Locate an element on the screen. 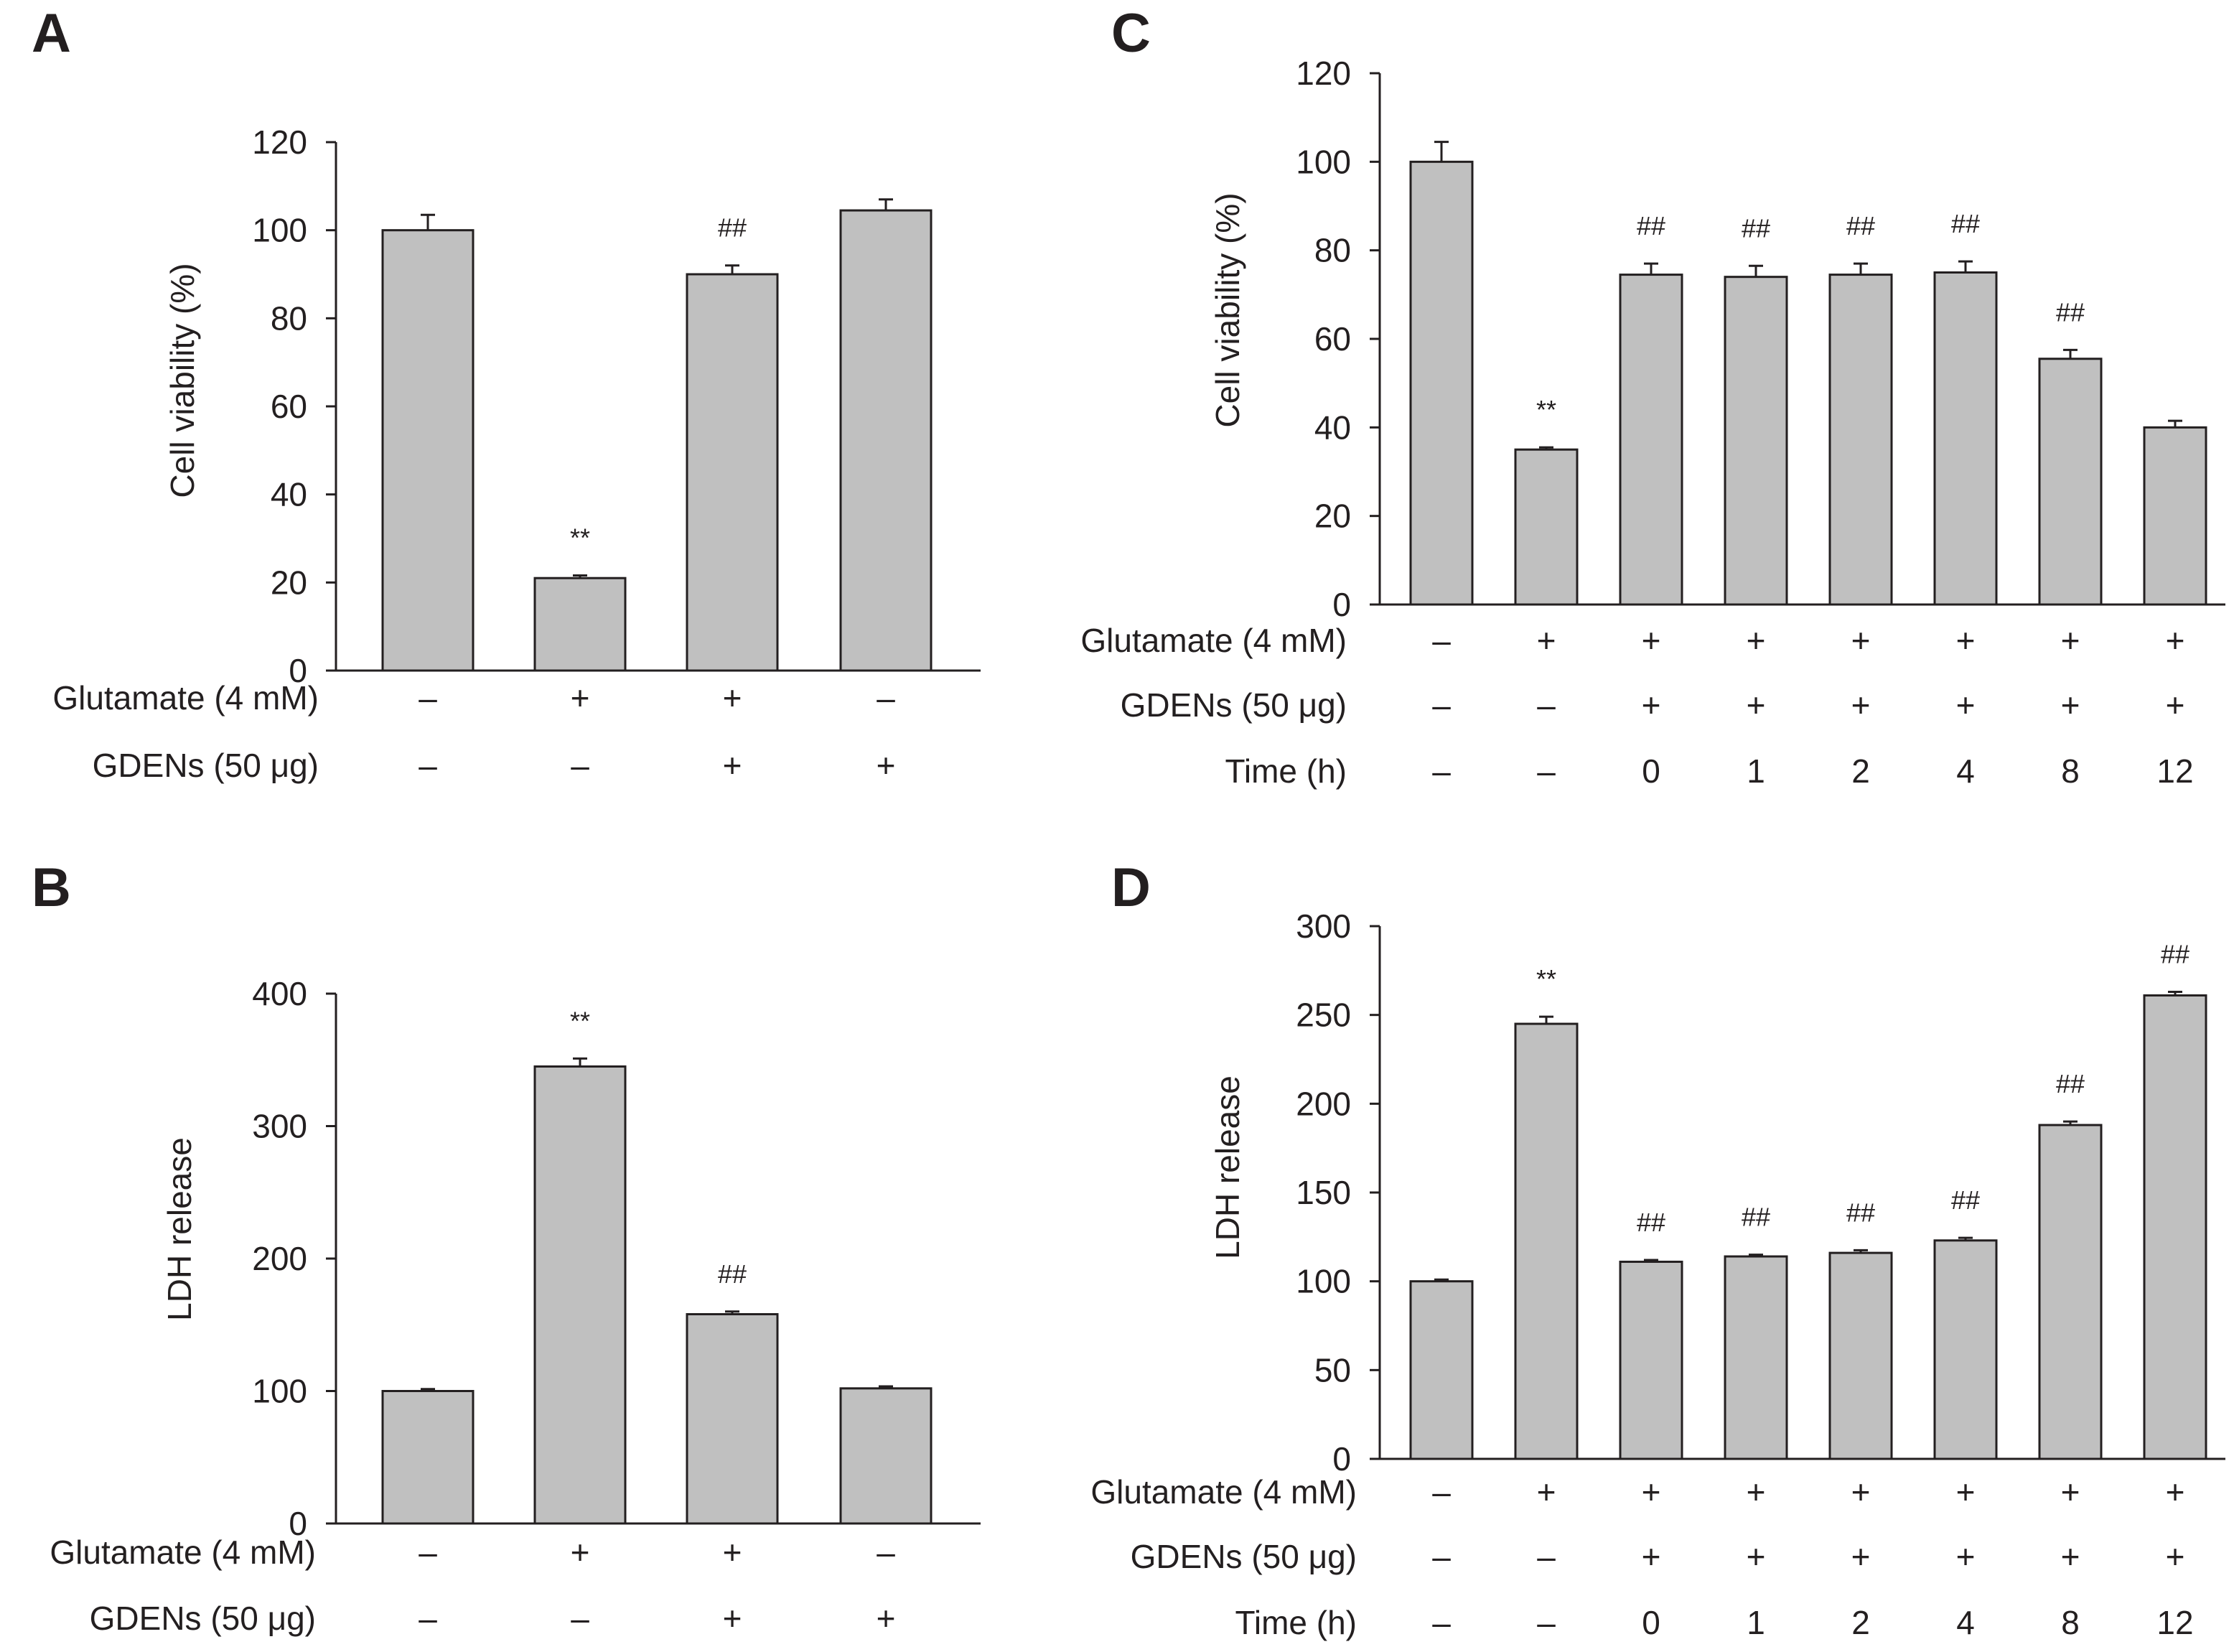  y-tick-label: 250 is located at coordinates (1323, 1015).